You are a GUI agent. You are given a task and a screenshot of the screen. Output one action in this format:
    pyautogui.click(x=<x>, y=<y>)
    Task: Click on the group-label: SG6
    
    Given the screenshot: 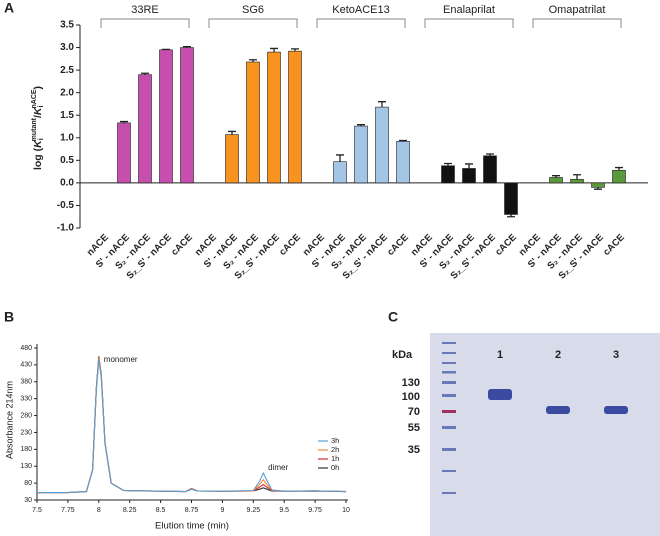 What is the action you would take?
    pyautogui.click(x=253, y=10)
    